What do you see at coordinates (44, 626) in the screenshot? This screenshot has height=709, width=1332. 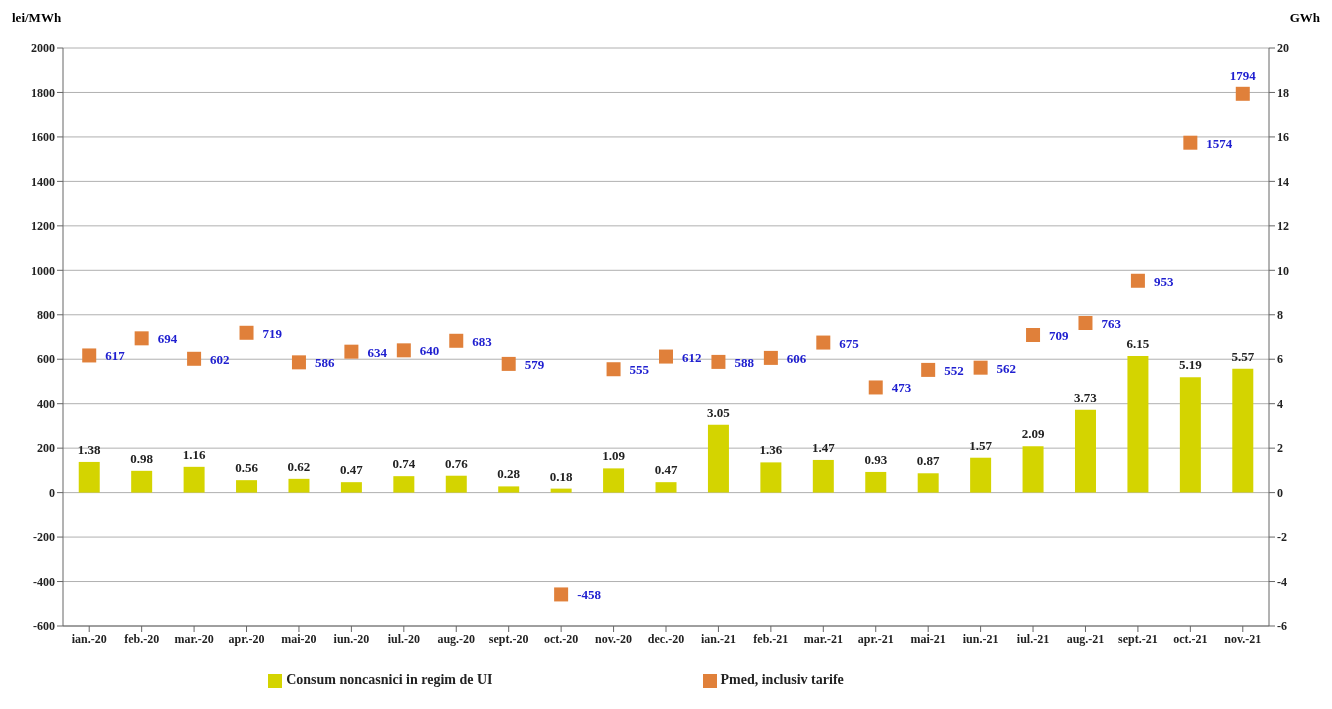 I see `y-tick-label: -600` at bounding box center [44, 626].